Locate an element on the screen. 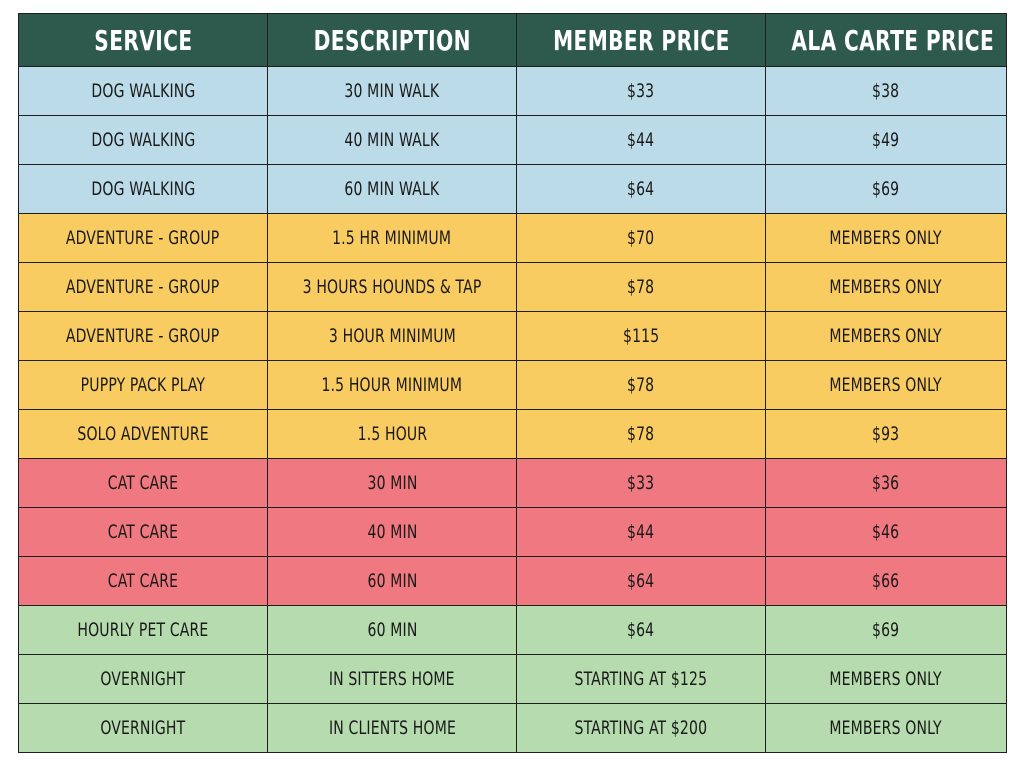  cell-description-text: 30 MIN WALK is located at coordinates (392, 91).